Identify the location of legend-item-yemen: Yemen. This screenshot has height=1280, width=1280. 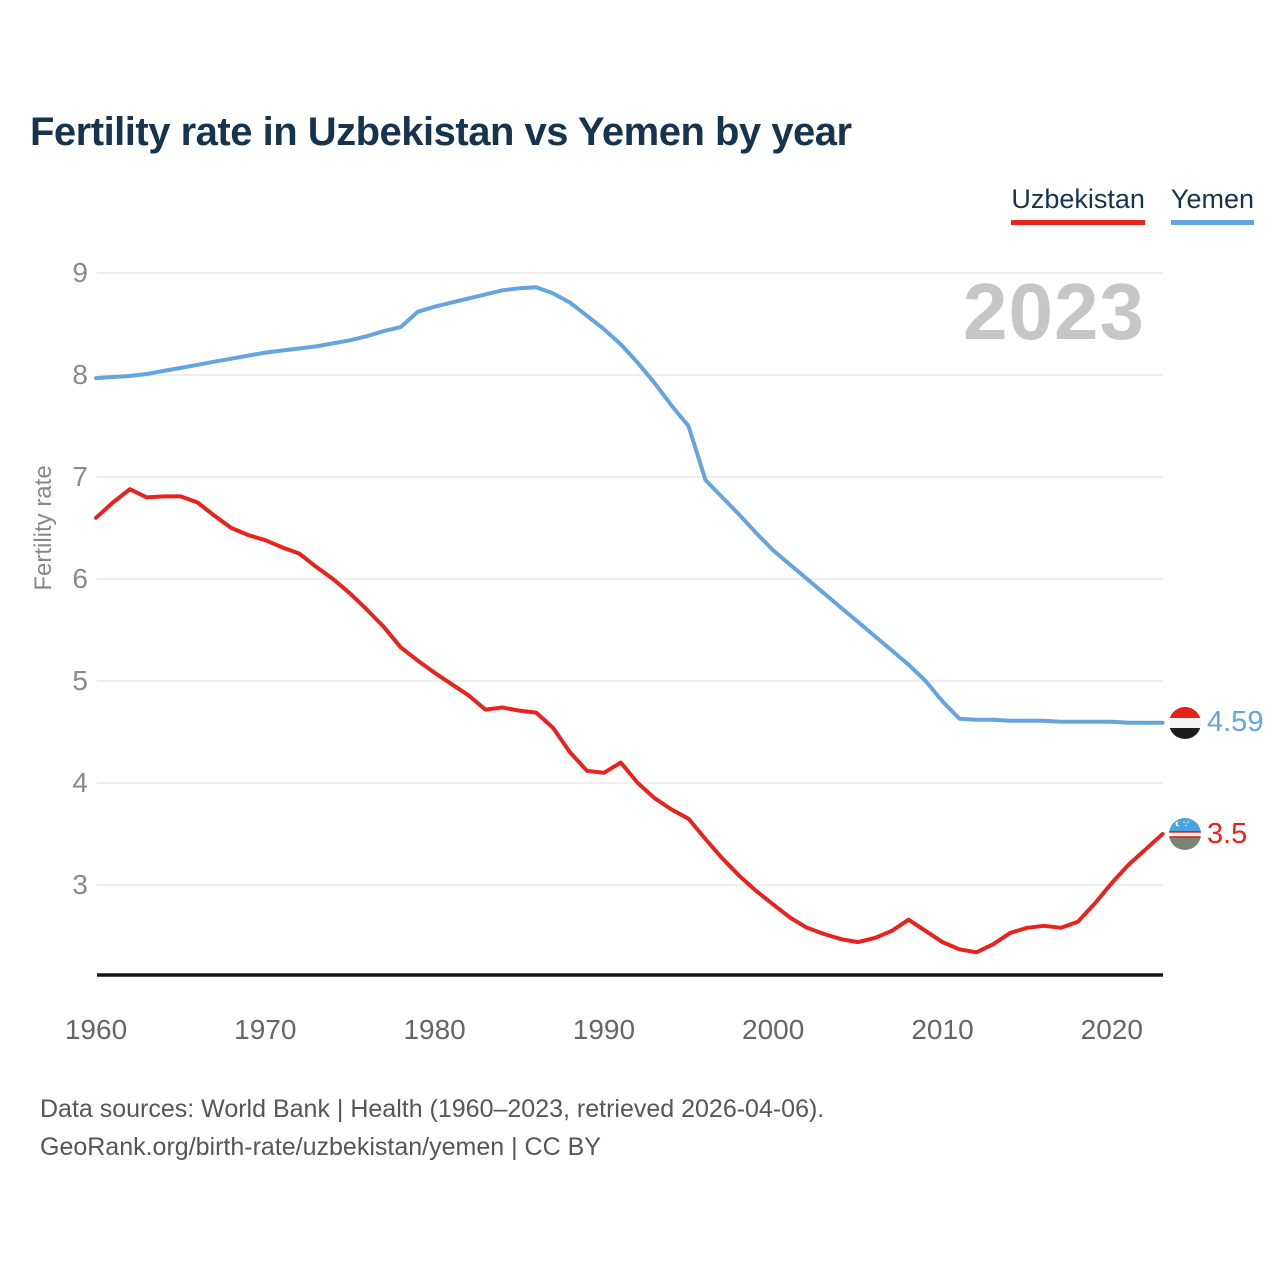
(1212, 204).